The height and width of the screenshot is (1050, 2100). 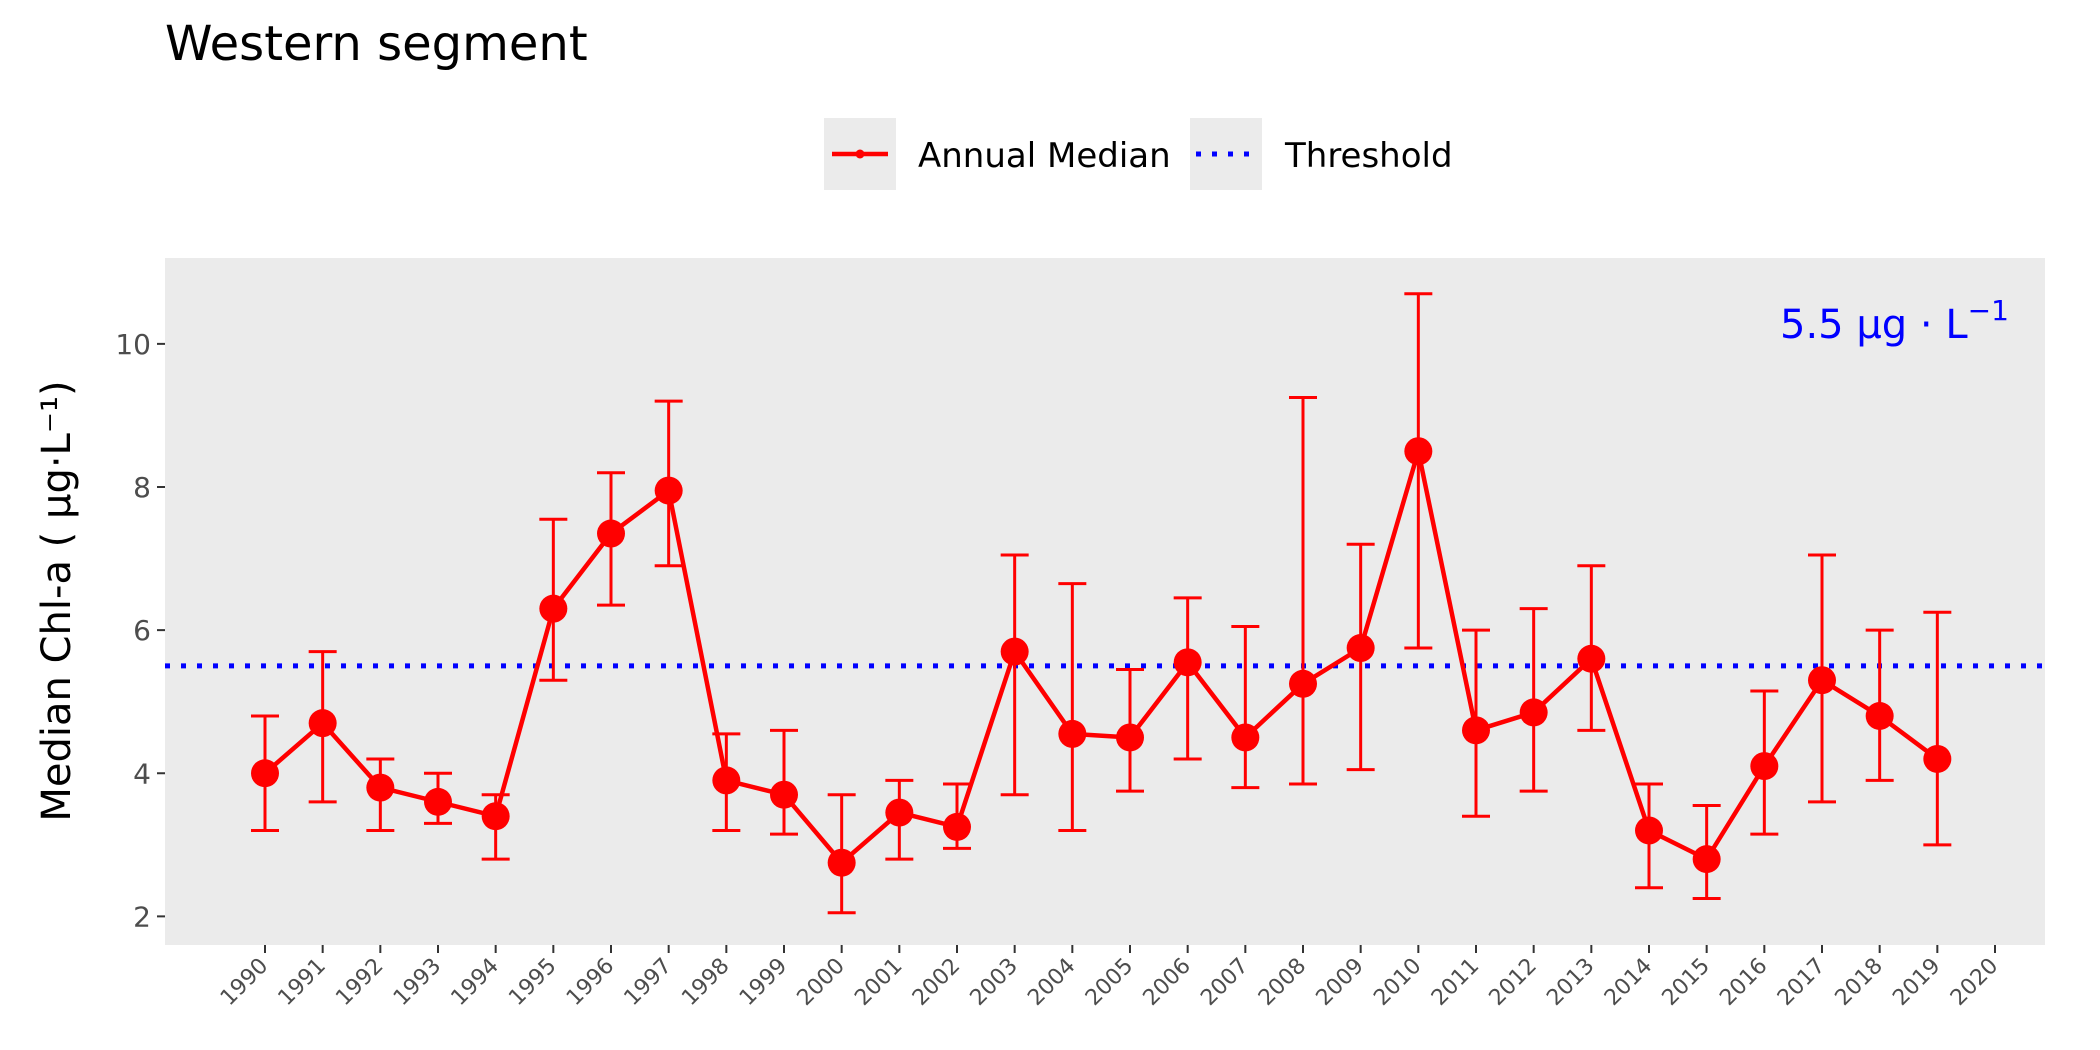 I want to click on x-tick-label: 2018, so click(x=1859, y=982).